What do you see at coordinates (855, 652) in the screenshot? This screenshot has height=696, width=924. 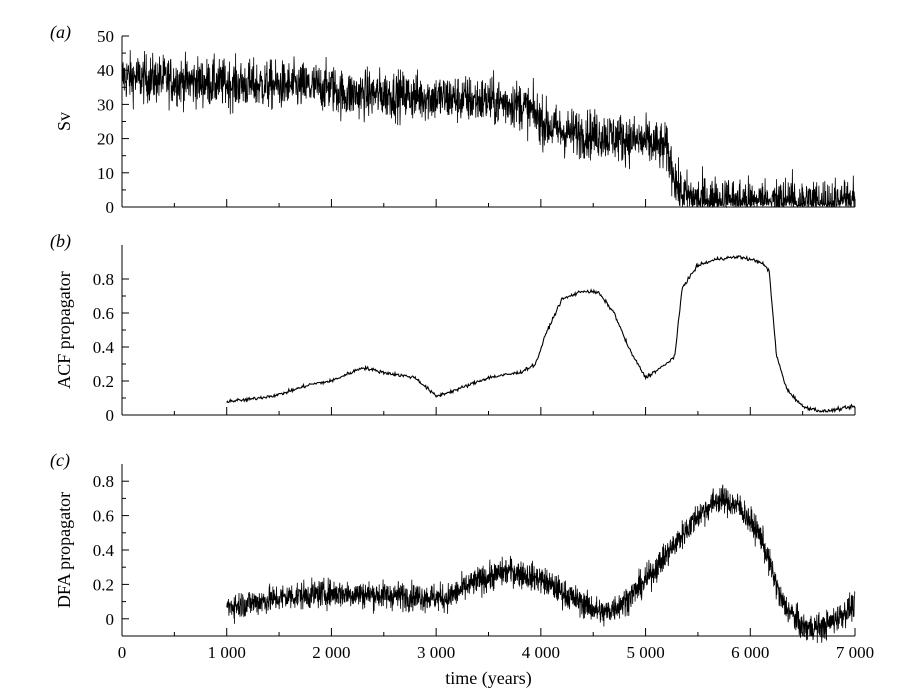 I see `x-tick-label: 7 000` at bounding box center [855, 652].